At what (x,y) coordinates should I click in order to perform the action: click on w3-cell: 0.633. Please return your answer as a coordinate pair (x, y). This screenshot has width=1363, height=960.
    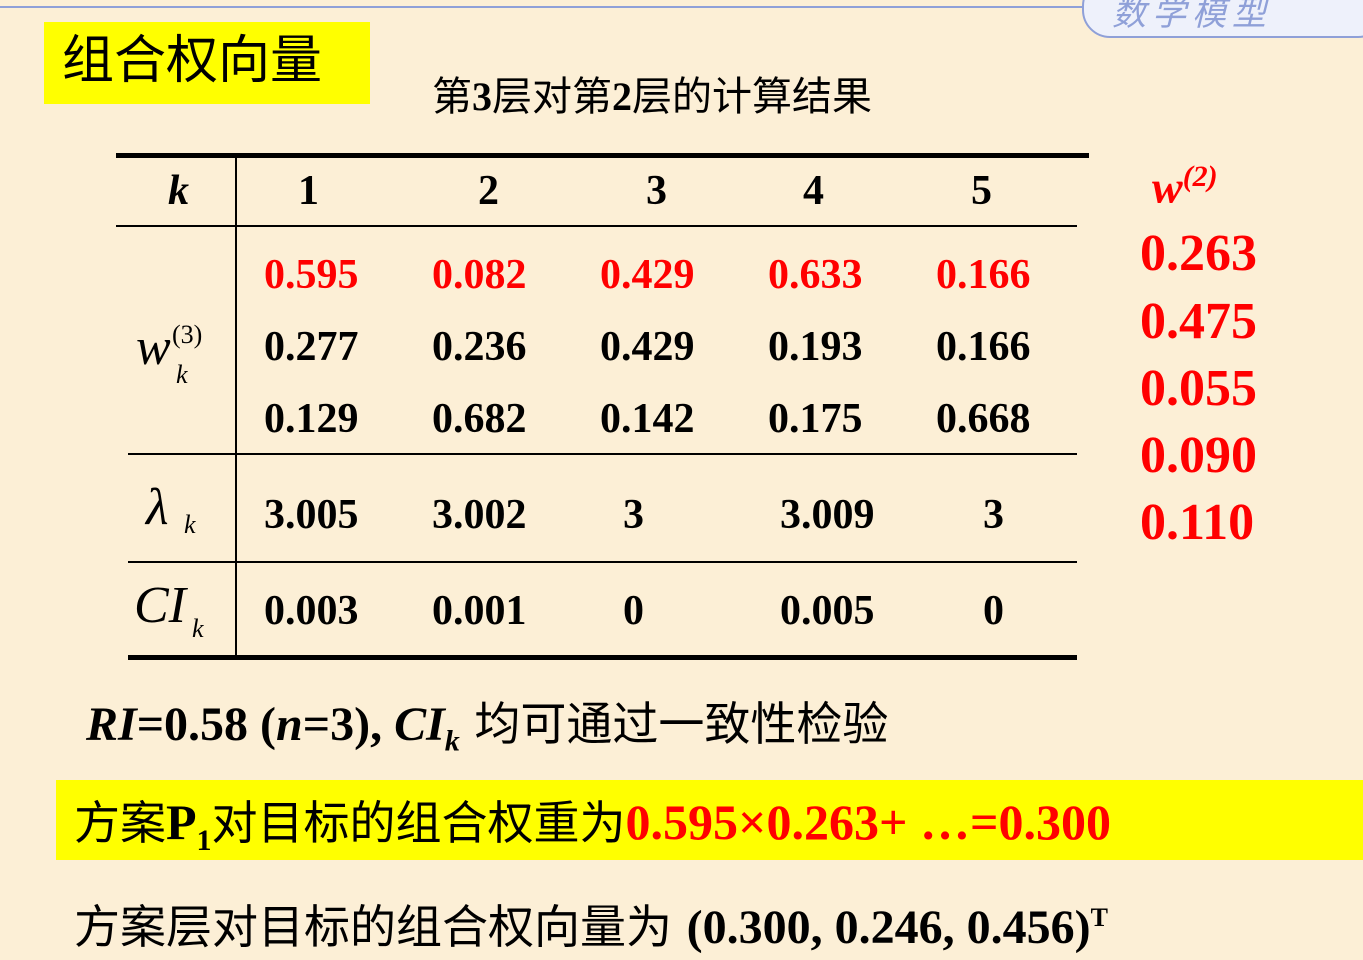
    Looking at the image, I should click on (815, 275).